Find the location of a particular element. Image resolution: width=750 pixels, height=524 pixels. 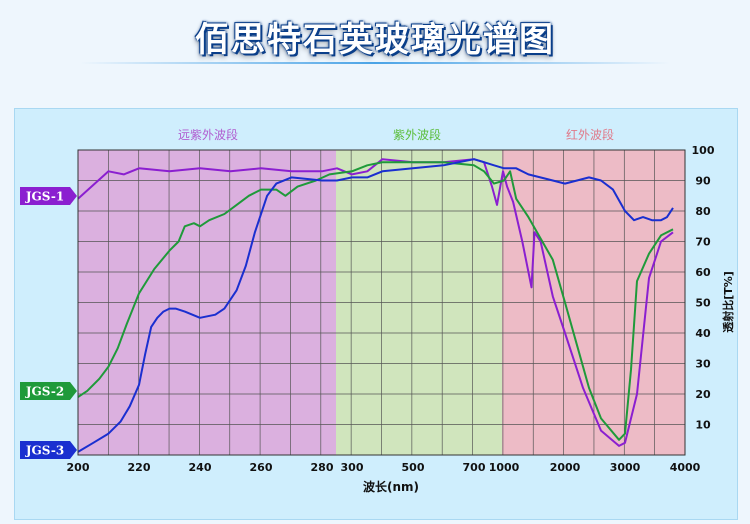

x-tick-label: 300 is located at coordinates (352, 467).